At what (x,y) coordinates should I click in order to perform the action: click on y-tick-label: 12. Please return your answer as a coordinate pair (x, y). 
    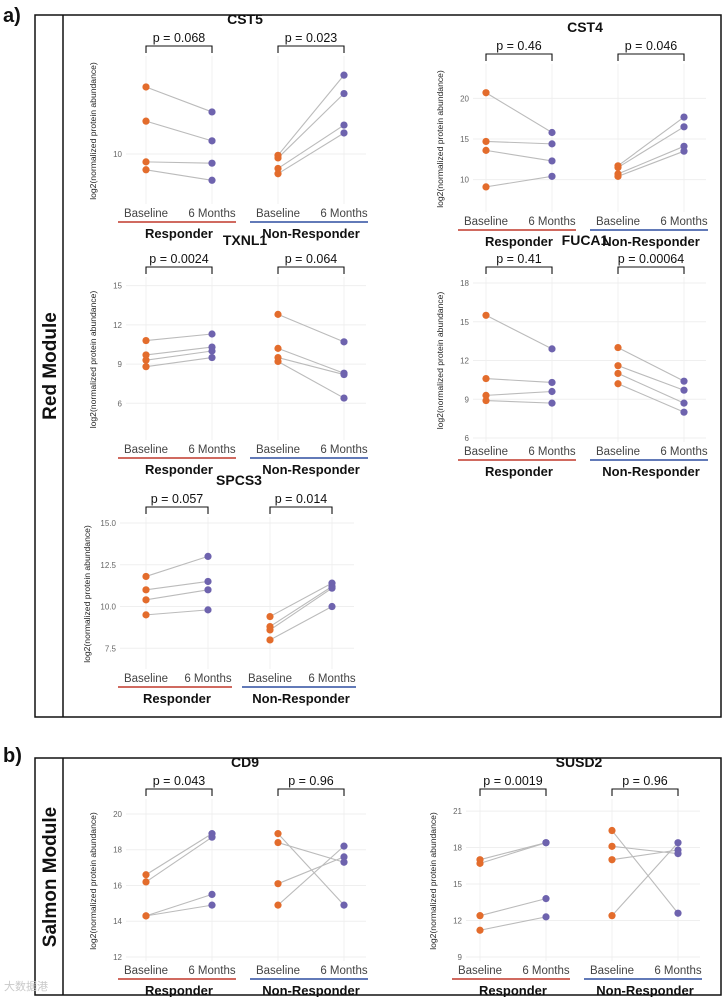
    Looking at the image, I should click on (464, 361).